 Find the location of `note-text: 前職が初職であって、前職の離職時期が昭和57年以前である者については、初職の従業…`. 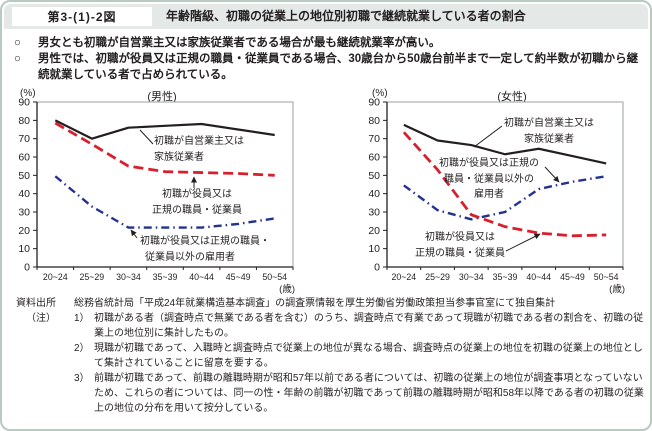

note-text: 前職が初職であって、前職の離職時期が昭和57年以前である者については、初職の従業… is located at coordinates (369, 393).